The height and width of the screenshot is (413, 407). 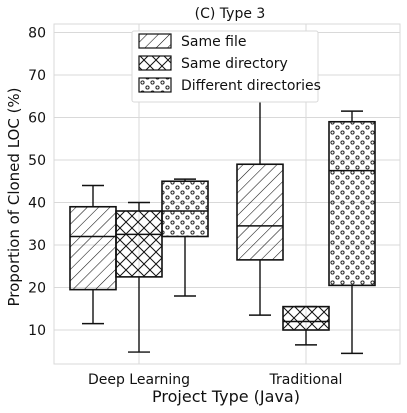 I want to click on legend-label: Different directories, so click(x=251, y=86).